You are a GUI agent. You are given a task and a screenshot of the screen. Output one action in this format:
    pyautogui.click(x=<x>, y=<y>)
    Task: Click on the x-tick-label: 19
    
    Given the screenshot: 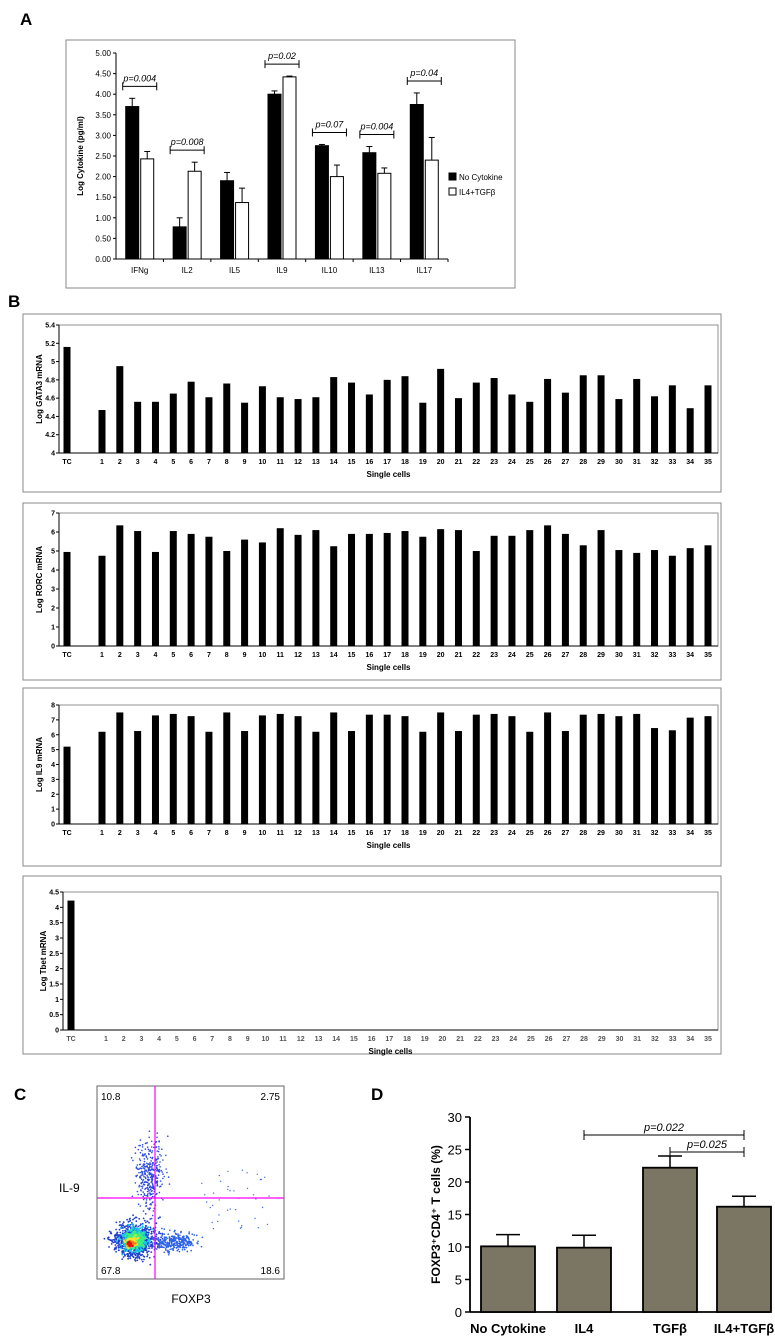 What is the action you would take?
    pyautogui.click(x=423, y=655)
    